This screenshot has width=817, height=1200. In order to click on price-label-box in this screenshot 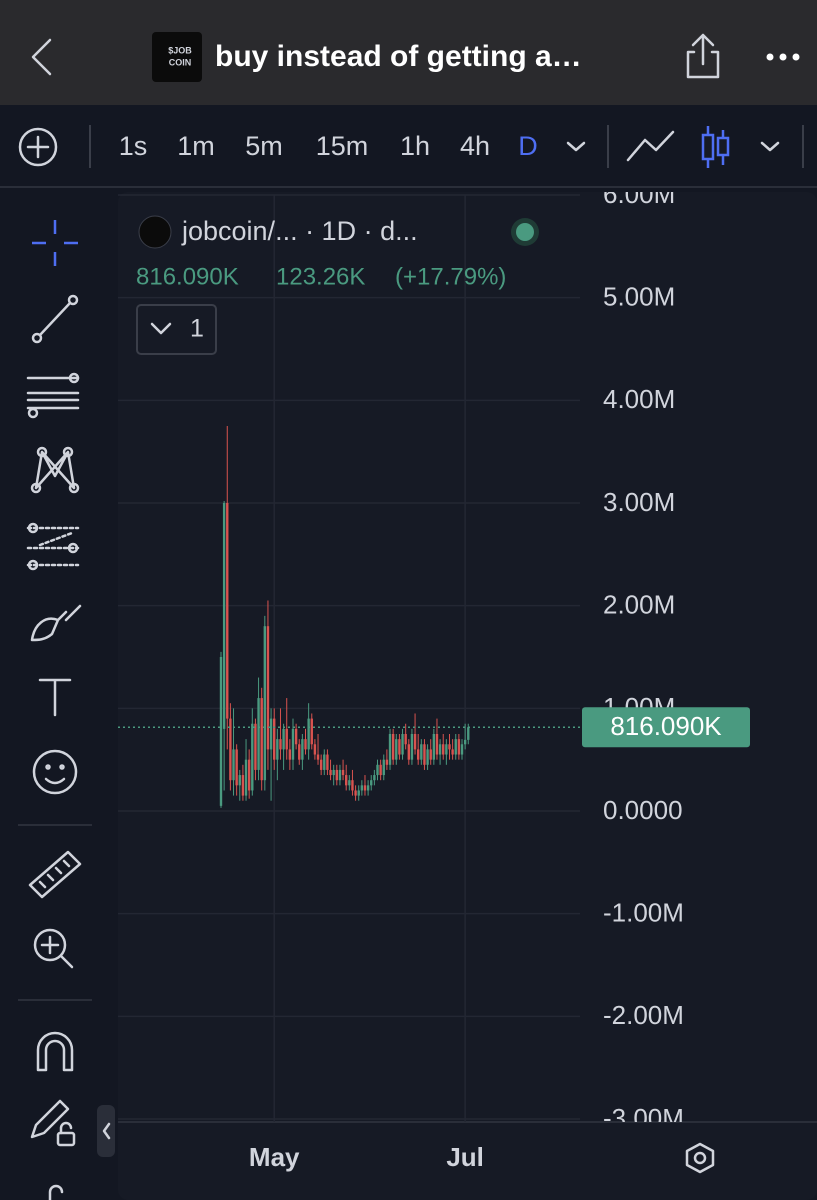, I will do `click(666, 727)`.